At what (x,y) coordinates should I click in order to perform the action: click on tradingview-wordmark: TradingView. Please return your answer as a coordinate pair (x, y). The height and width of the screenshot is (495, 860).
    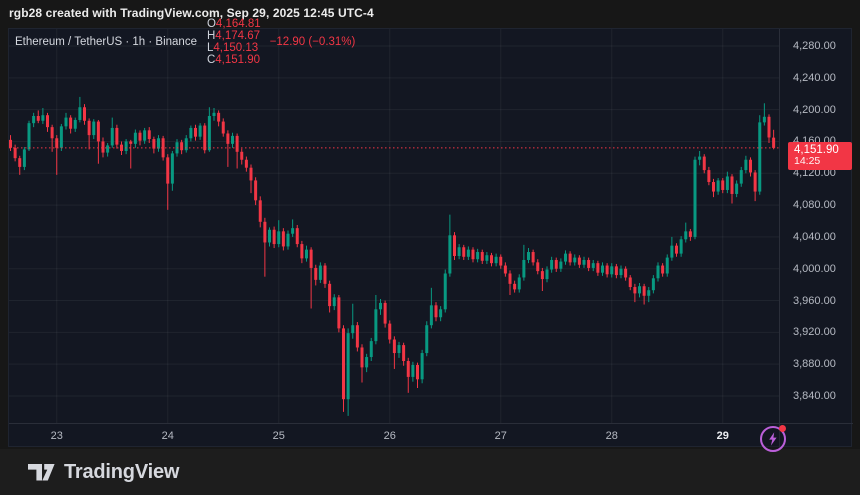
    Looking at the image, I should click on (122, 471).